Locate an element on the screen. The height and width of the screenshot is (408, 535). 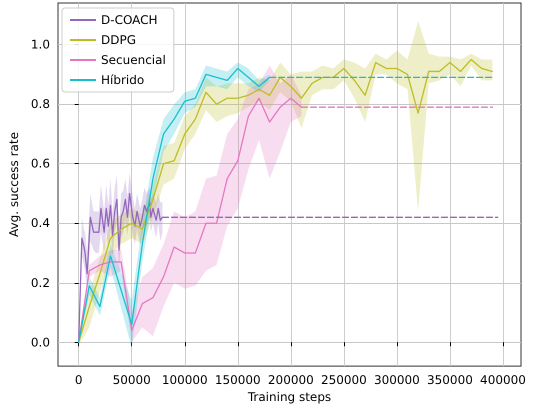
legend-label: Secuencial is located at coordinates (133, 60).